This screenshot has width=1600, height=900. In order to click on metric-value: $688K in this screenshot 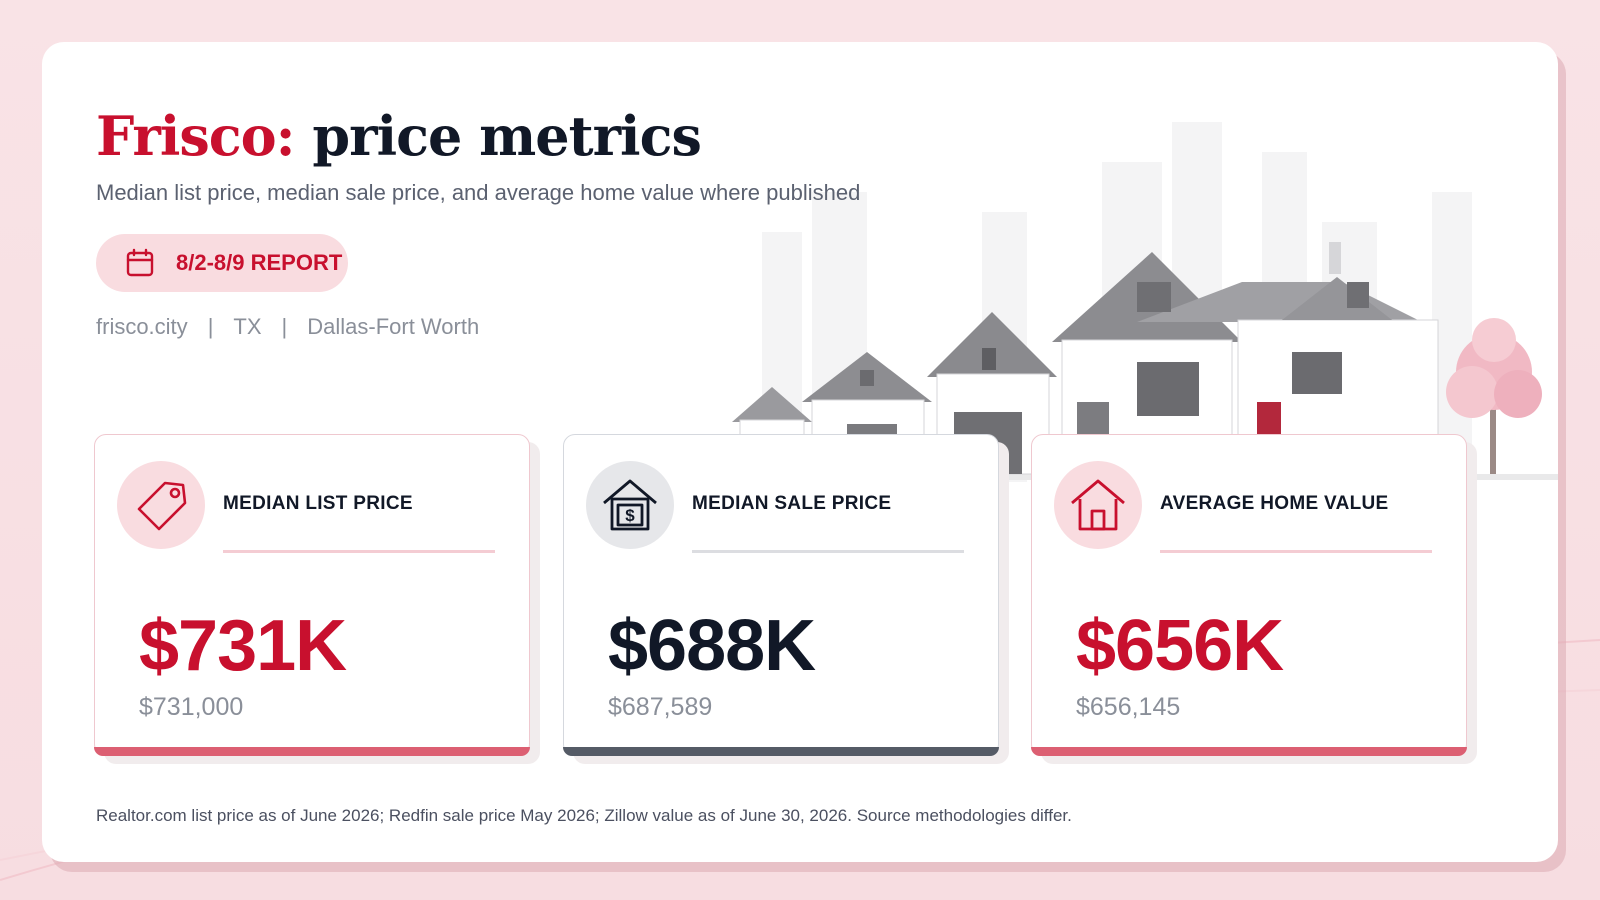, I will do `click(712, 646)`.